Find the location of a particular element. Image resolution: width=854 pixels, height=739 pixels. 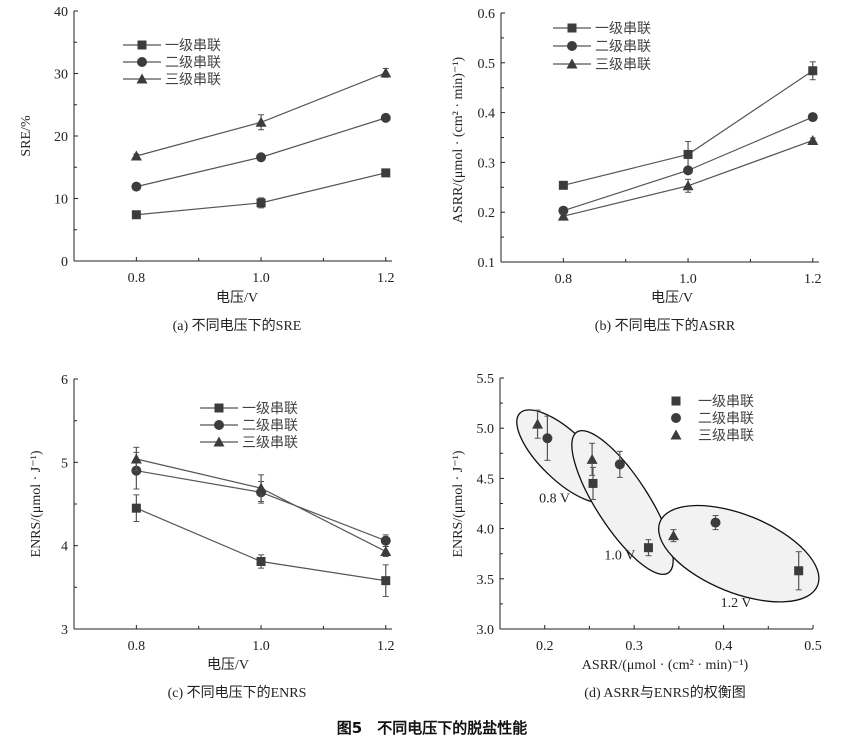

y-tick-label: 0.1 is located at coordinates (487, 263).